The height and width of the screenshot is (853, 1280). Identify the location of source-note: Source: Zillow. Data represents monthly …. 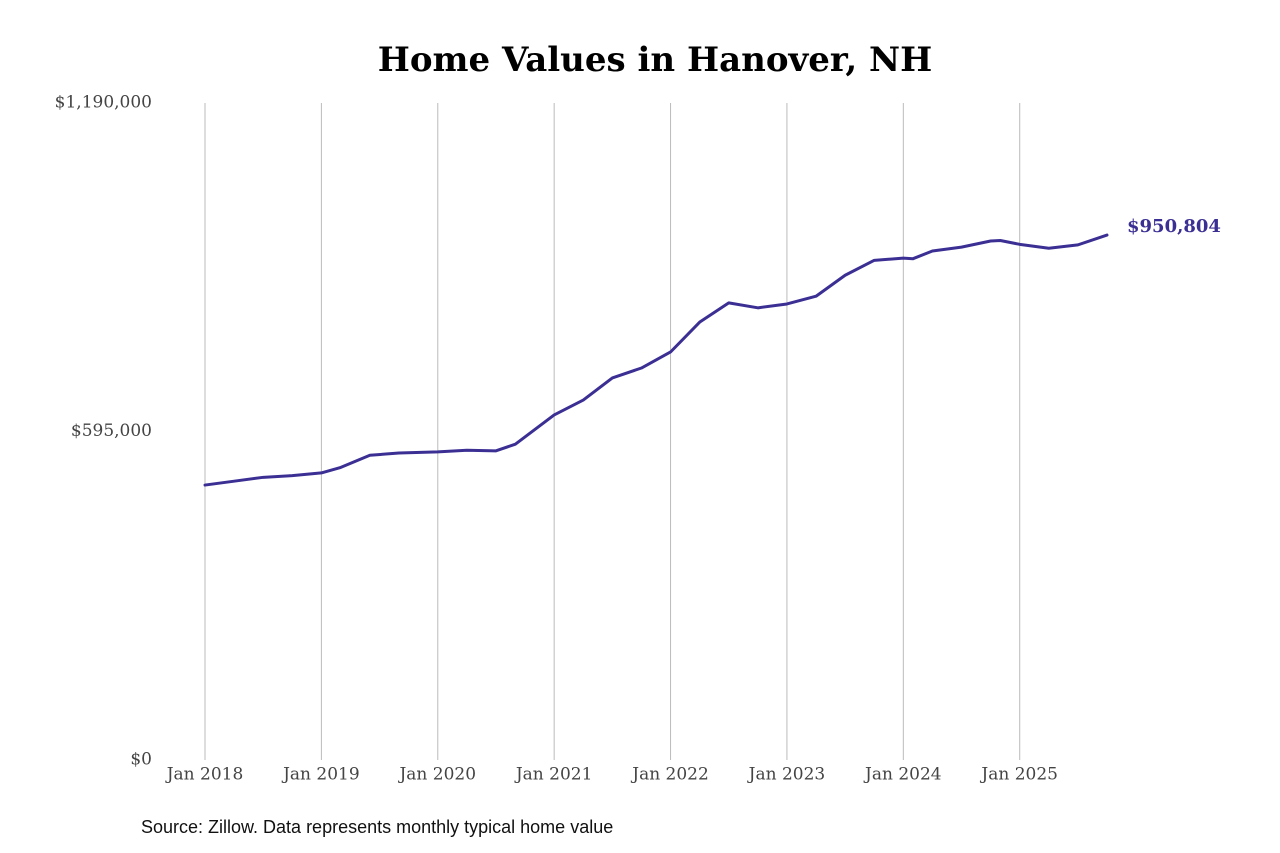
(377, 827).